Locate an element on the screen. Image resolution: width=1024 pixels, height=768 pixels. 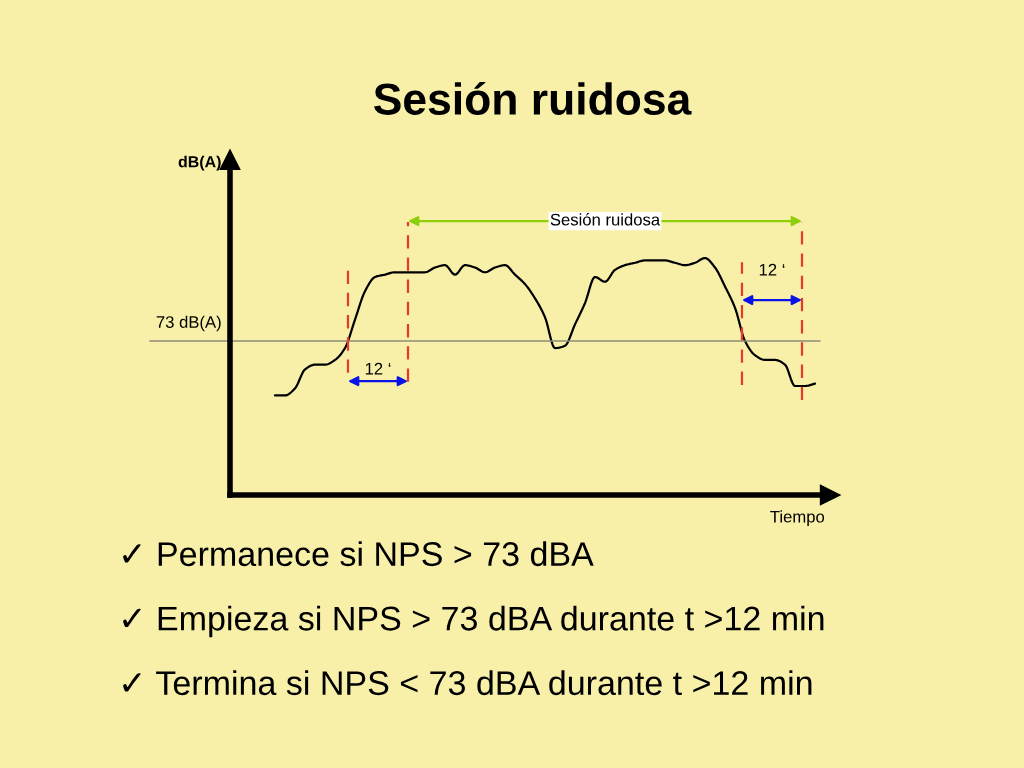
text: dB(A) is located at coordinates (199, 163).